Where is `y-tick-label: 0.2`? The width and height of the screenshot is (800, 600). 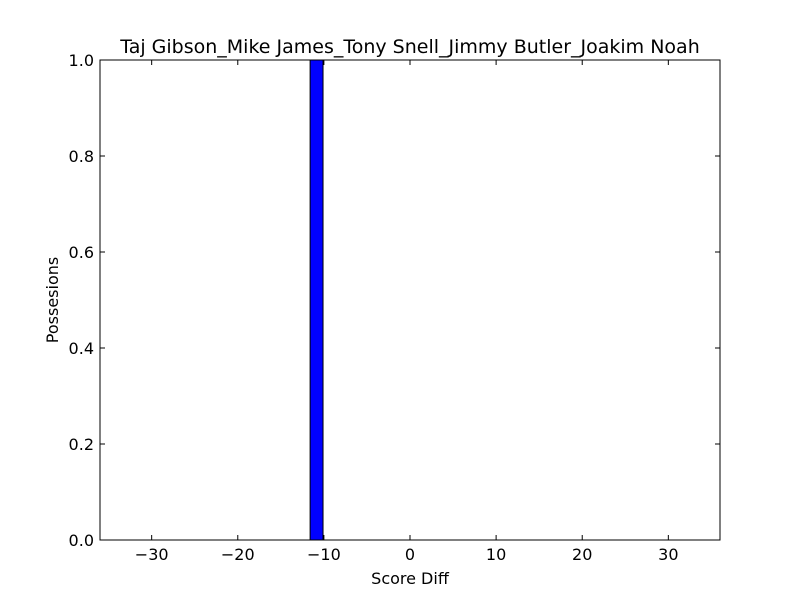
y-tick-label: 0.2 is located at coordinates (81, 444).